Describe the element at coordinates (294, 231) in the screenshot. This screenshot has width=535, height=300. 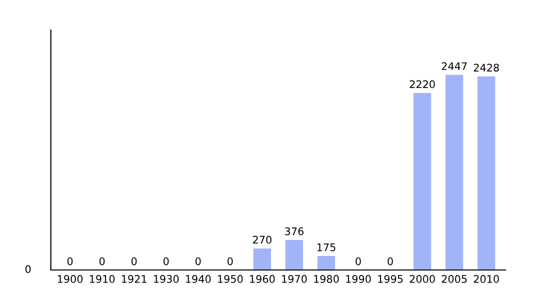
I see `data-label: 376` at that location.